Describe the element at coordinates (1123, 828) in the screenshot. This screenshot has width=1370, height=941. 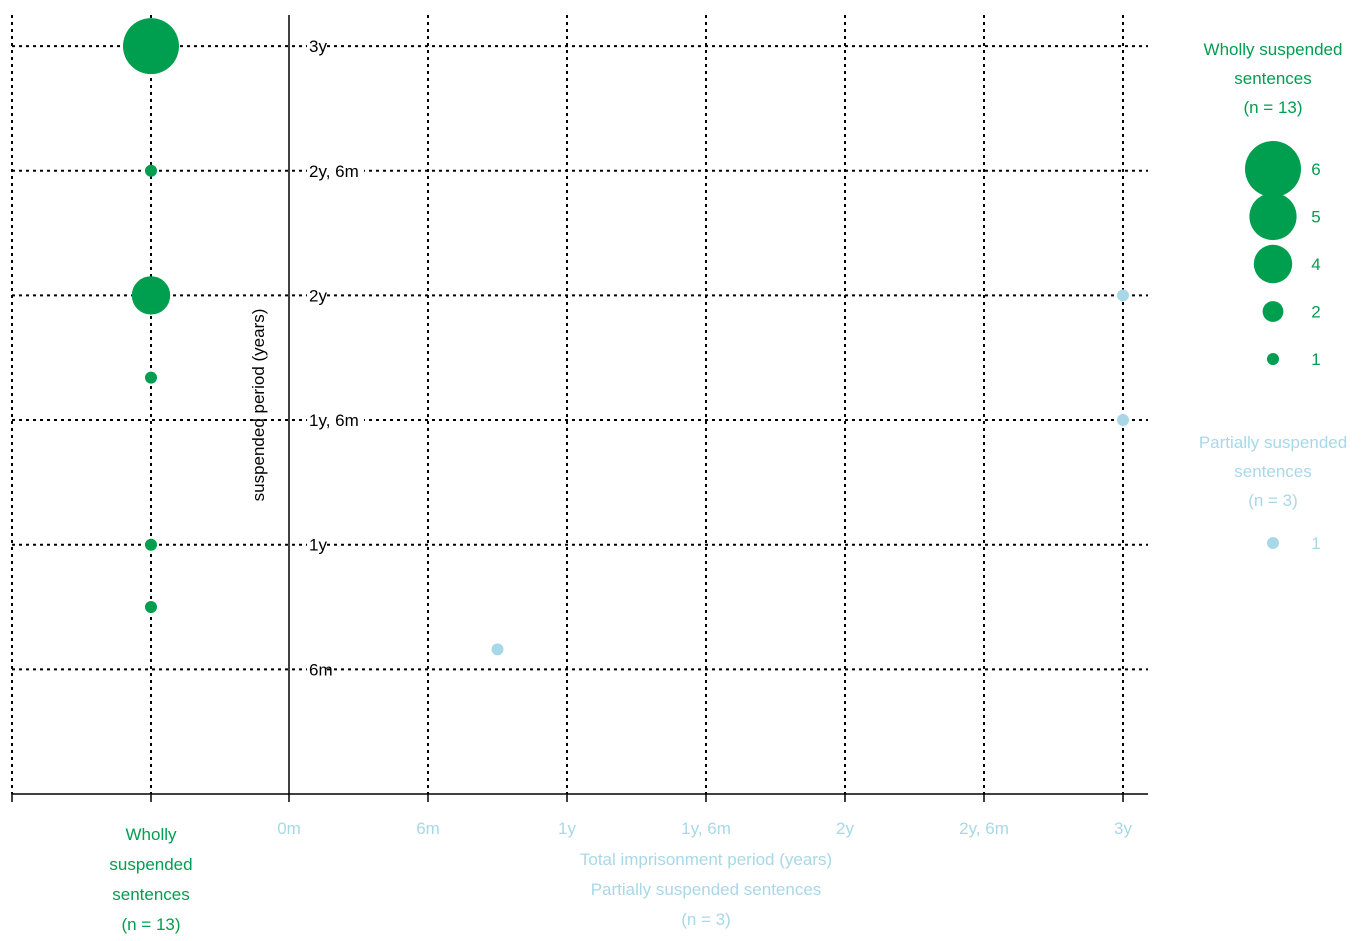
I see `x-tick-label: 3y` at that location.